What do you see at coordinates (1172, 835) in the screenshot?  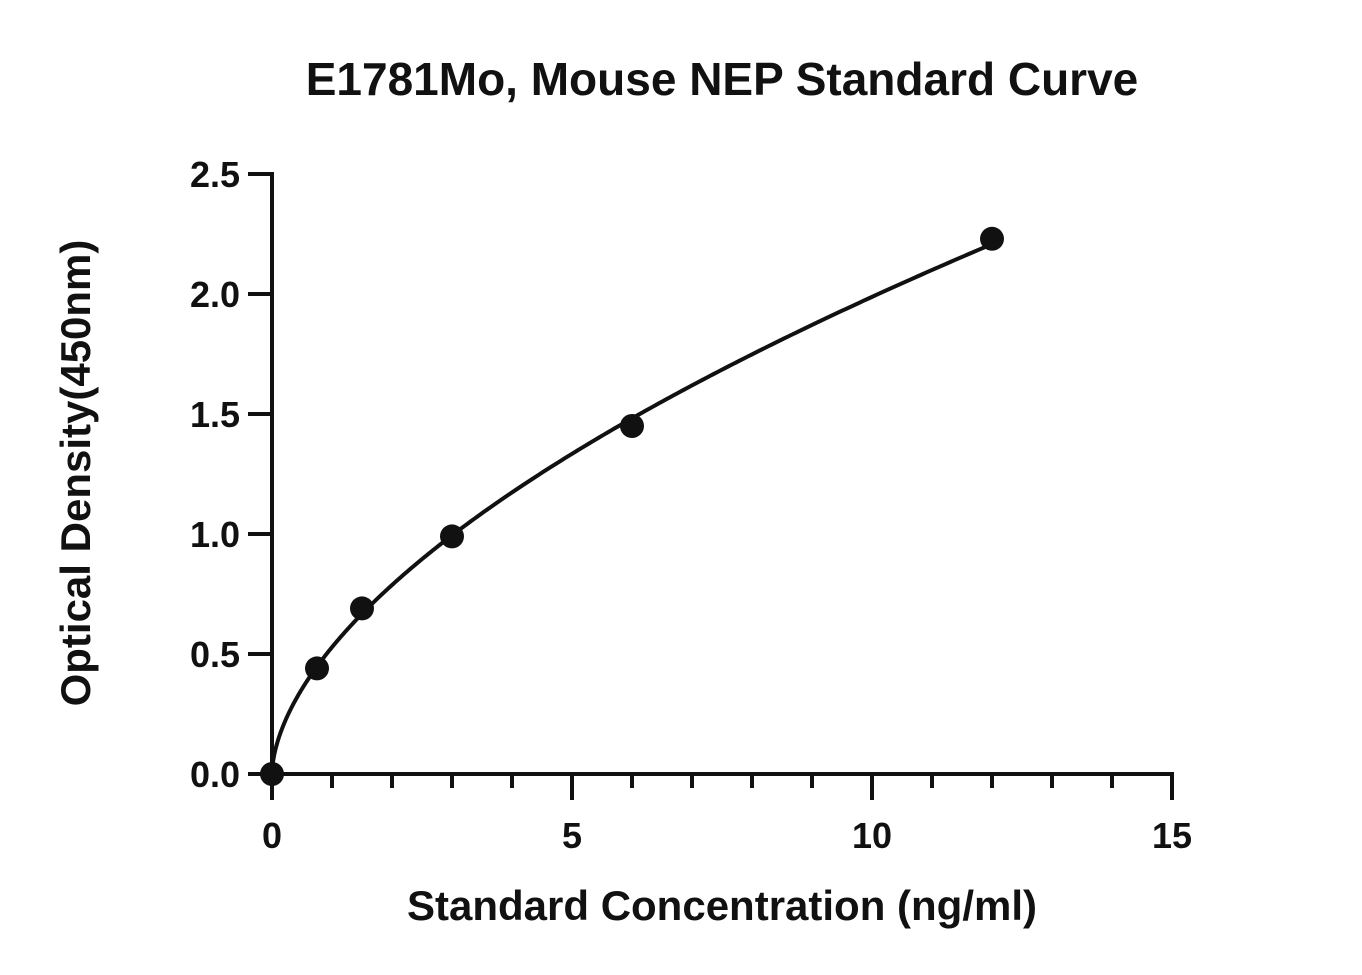 I see `x-tick-label: 15` at bounding box center [1172, 835].